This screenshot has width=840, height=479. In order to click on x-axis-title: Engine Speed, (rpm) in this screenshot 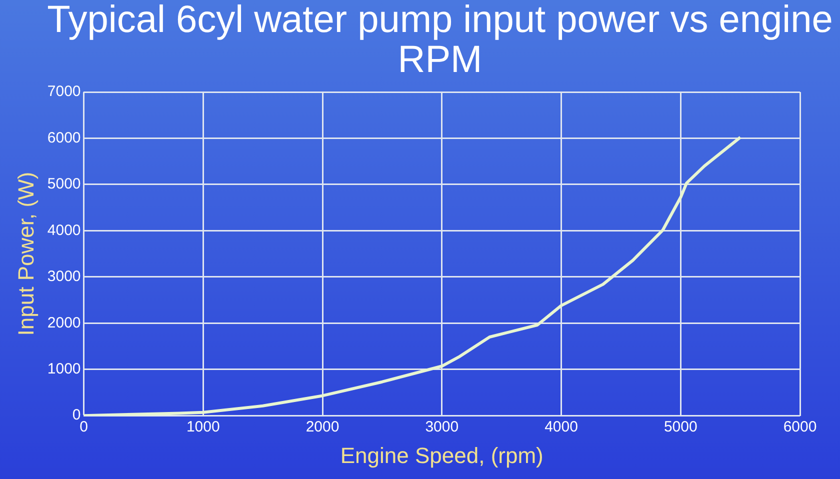, I will do `click(442, 455)`.